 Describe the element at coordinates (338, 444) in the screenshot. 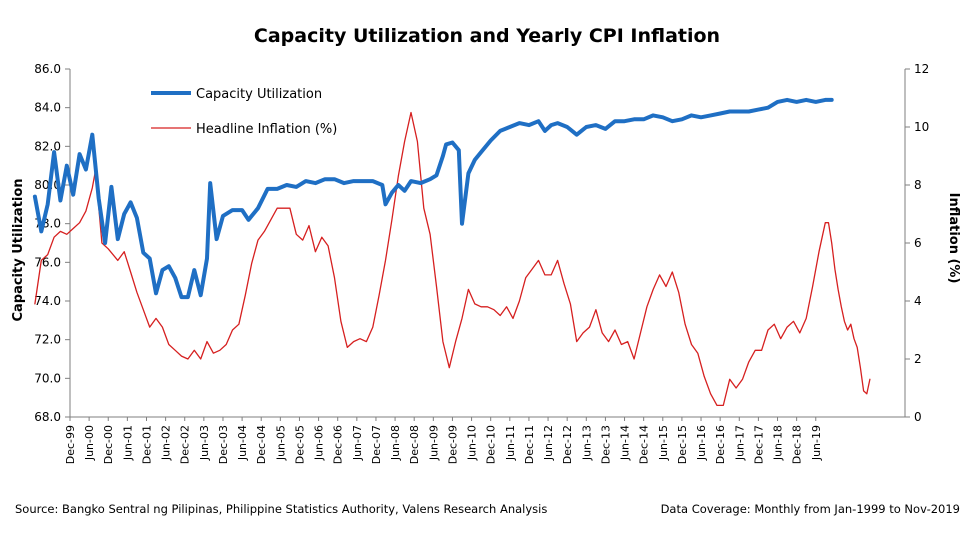

I see `x-tick-label: Dec-06` at that location.